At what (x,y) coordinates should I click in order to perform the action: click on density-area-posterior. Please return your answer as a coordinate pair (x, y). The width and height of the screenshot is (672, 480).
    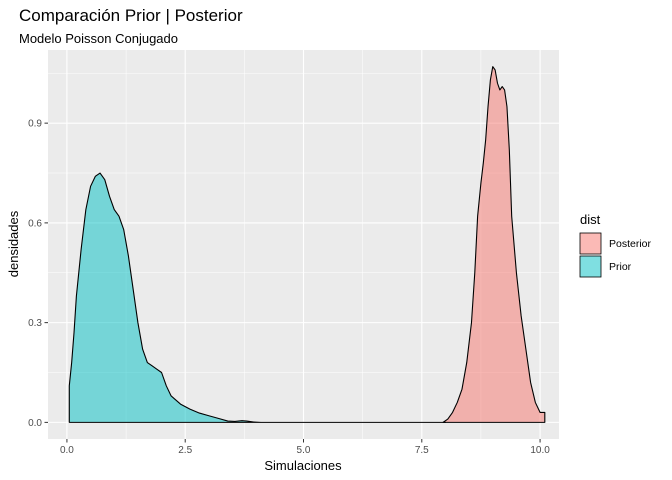
    Looking at the image, I should click on (494, 244).